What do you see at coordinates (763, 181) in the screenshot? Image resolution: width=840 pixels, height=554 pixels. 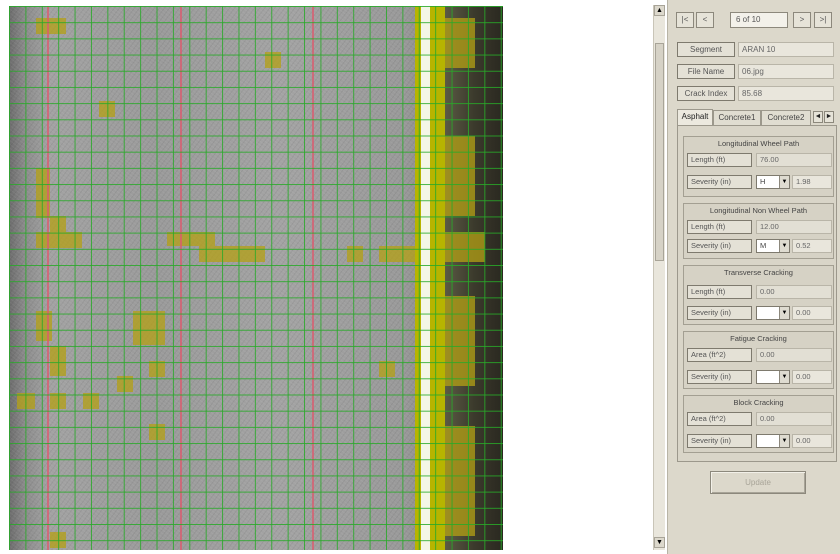 I see `severity-selected: H` at bounding box center [763, 181].